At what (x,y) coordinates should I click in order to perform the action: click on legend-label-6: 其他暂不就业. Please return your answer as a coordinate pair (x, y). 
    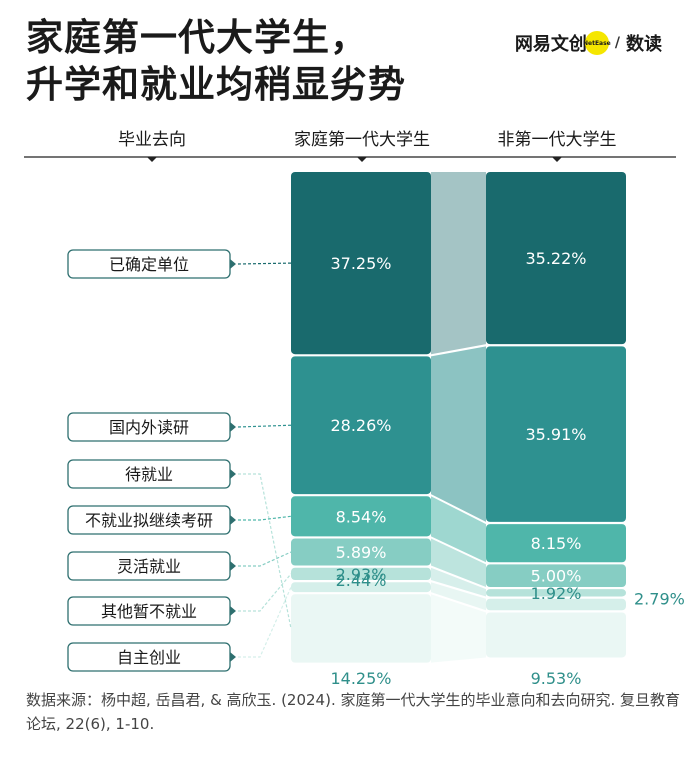
    Looking at the image, I should click on (149, 611).